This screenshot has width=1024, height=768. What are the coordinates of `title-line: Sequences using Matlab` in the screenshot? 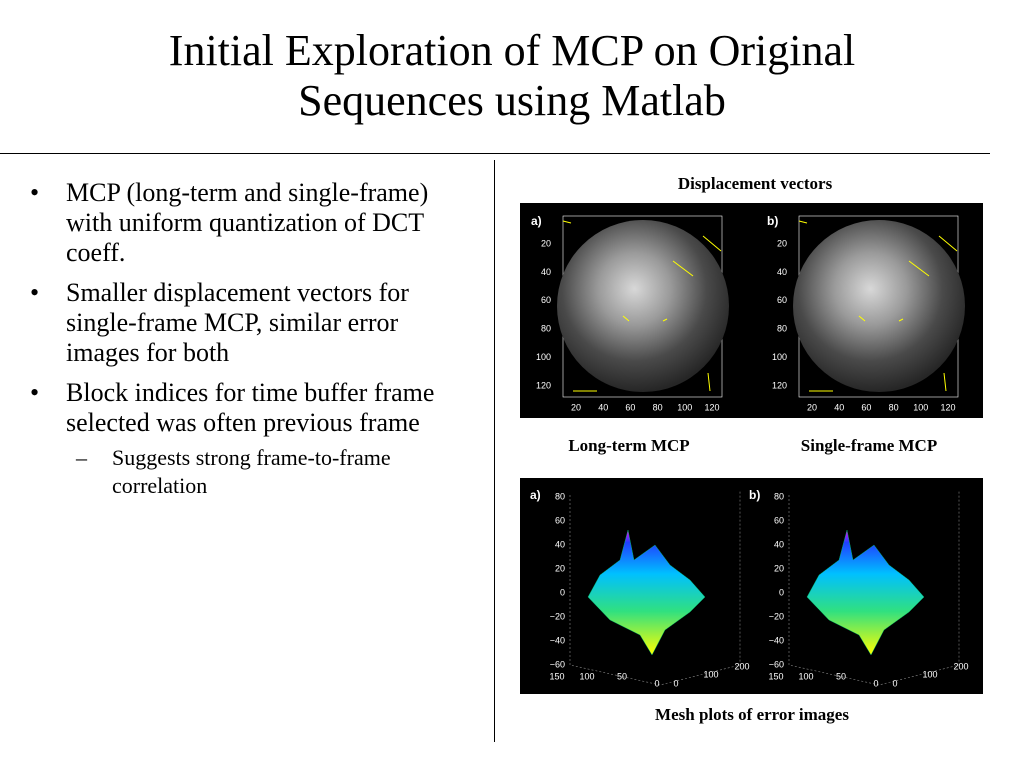 It's located at (512, 100).